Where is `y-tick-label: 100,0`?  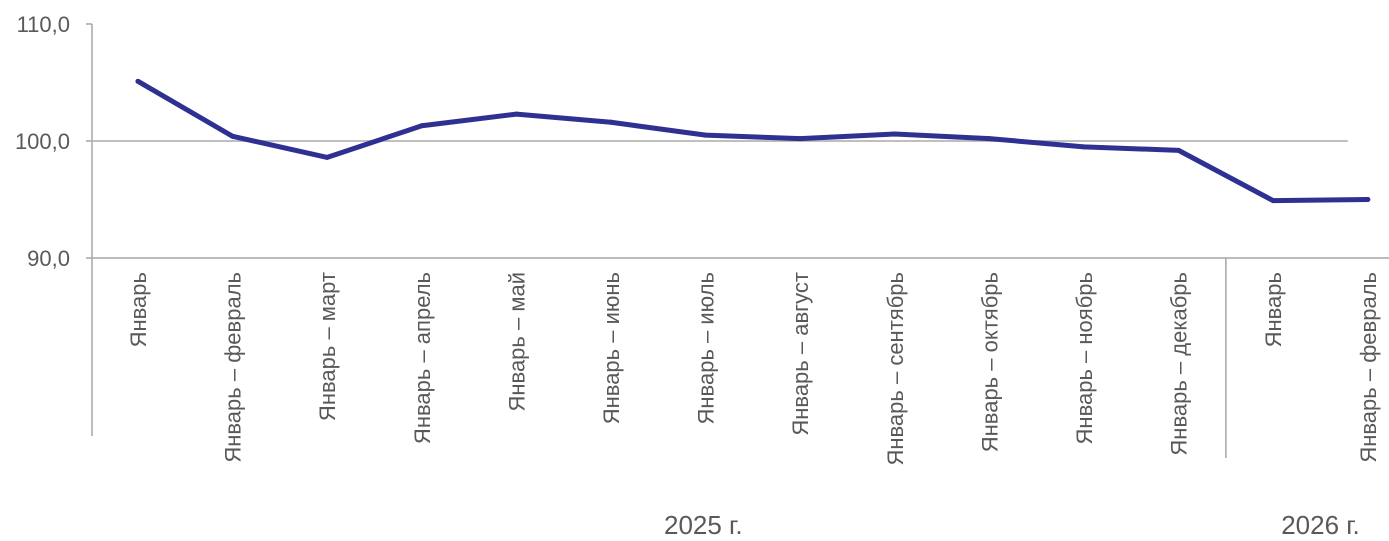
y-tick-label: 100,0 is located at coordinates (42, 141).